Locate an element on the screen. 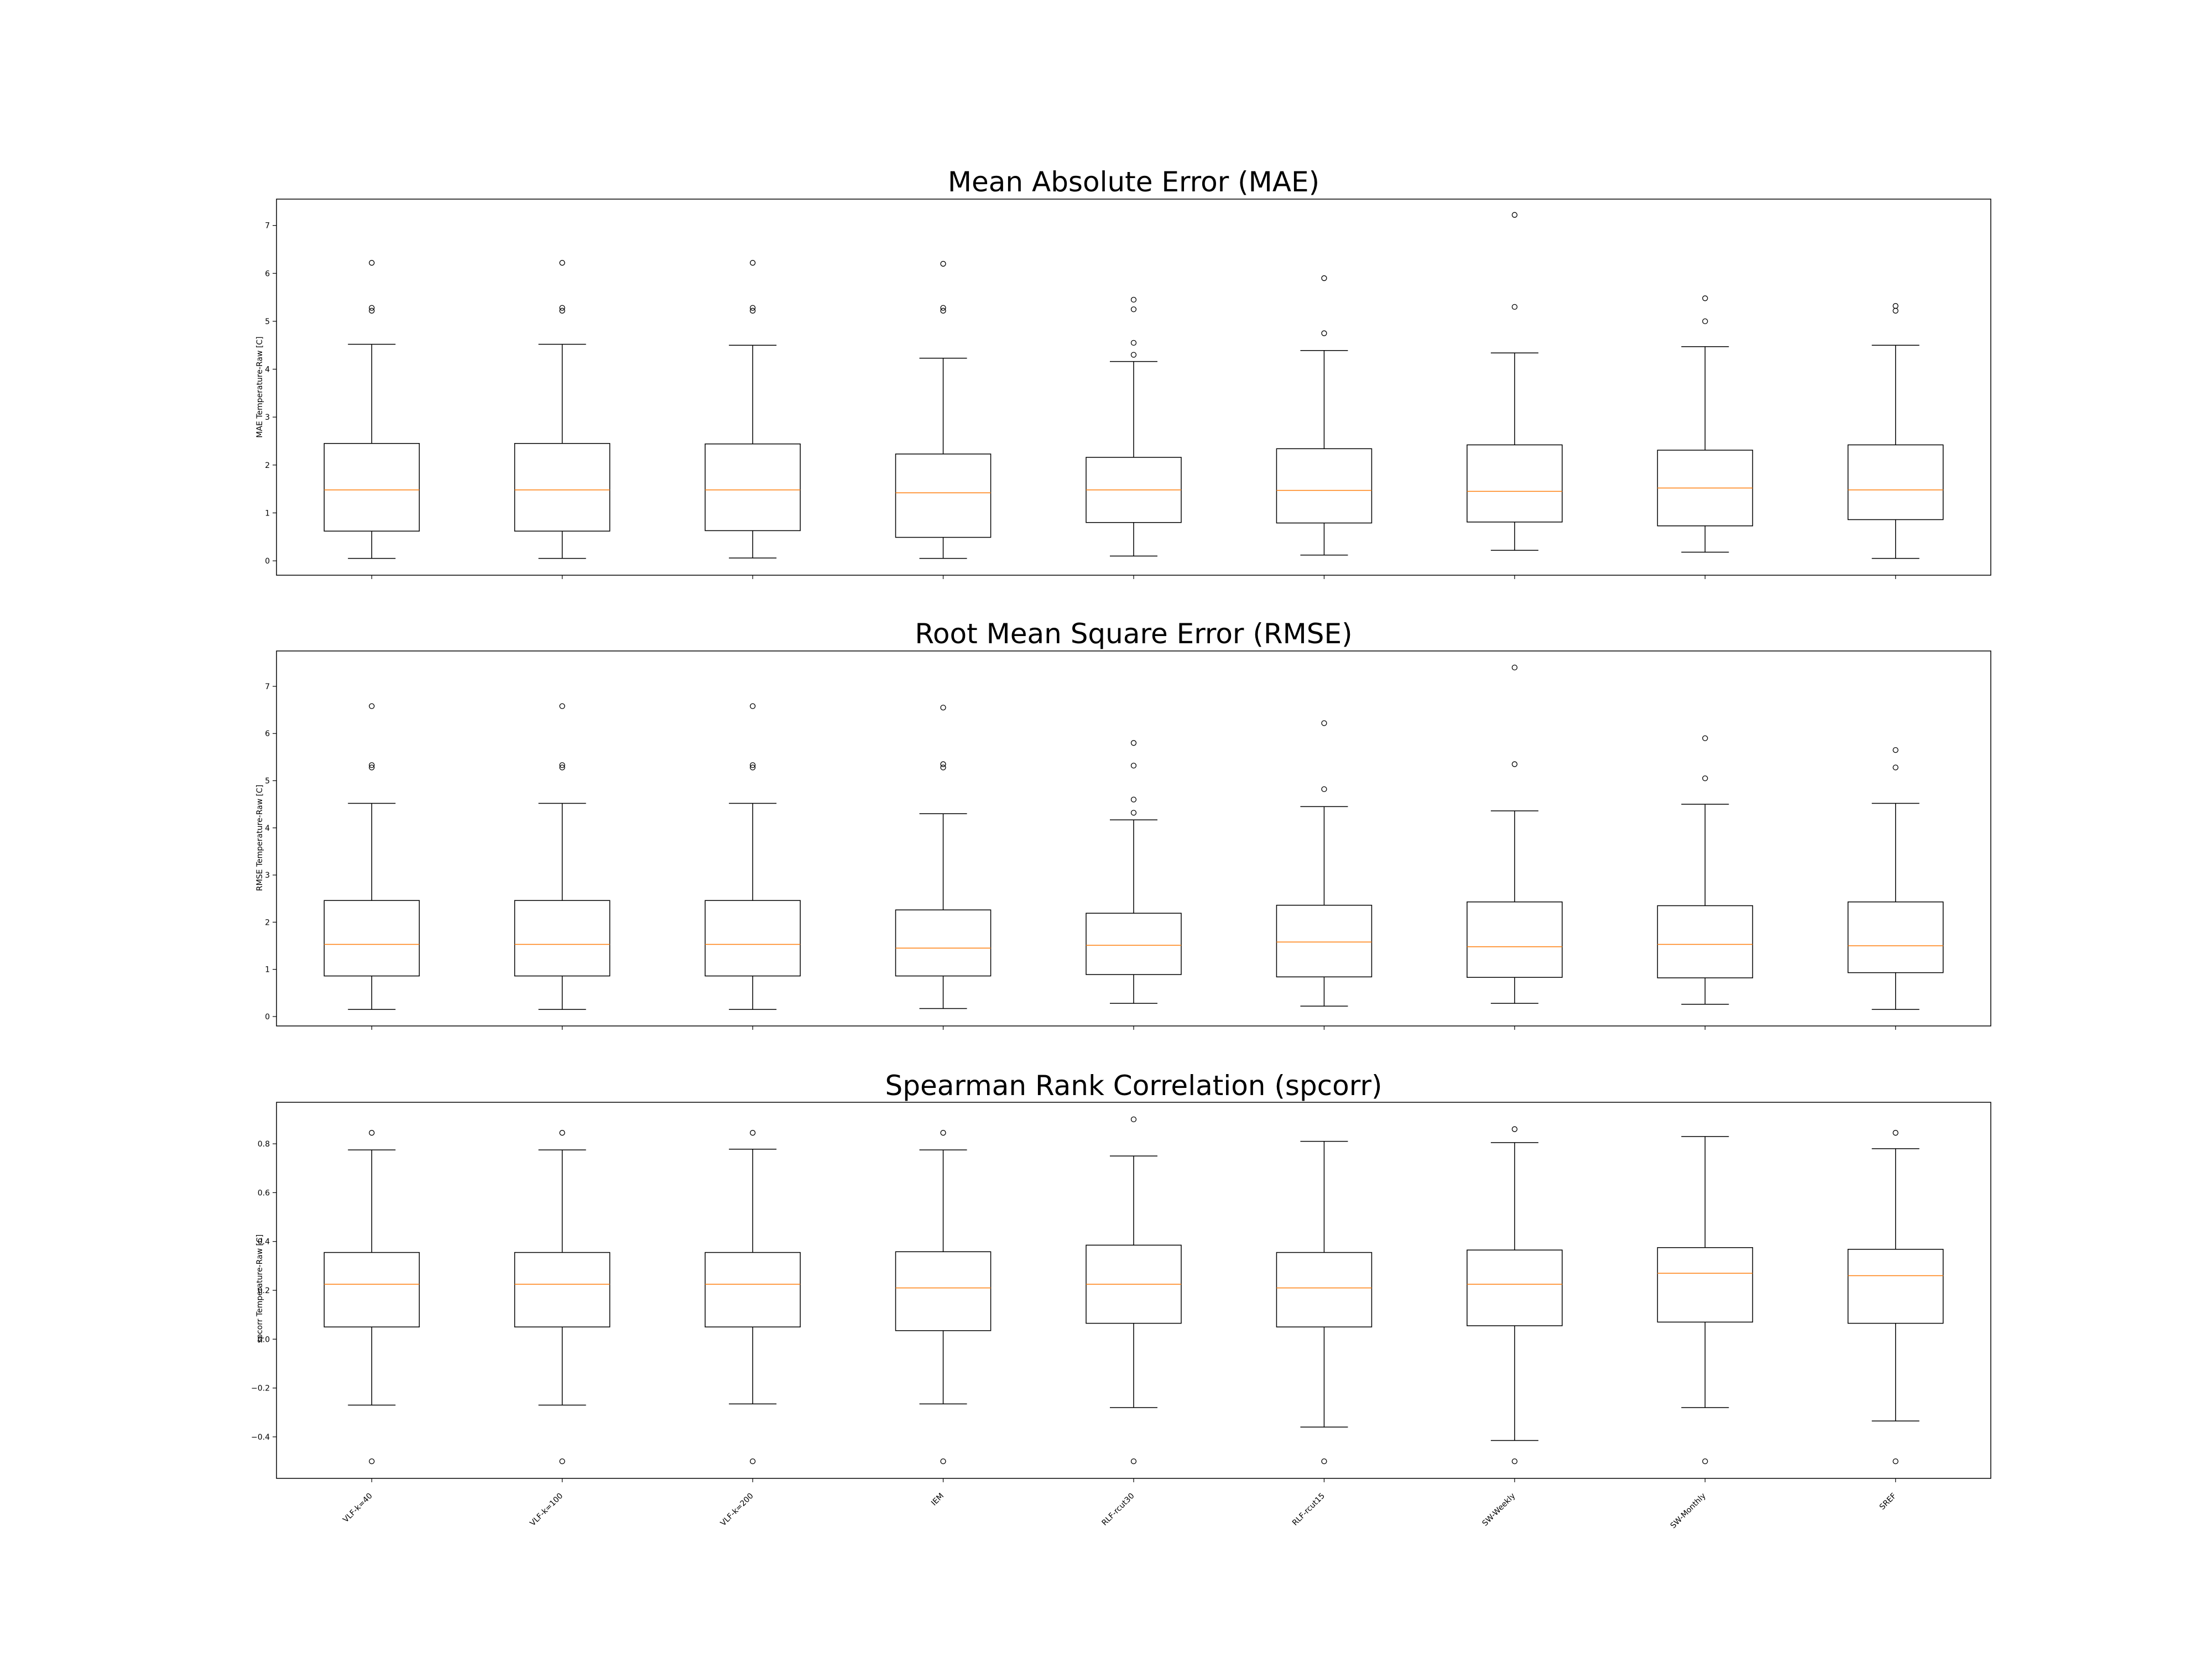 The width and height of the screenshot is (2212, 1662). rmse-y-tick-label: 5 is located at coordinates (267, 781).